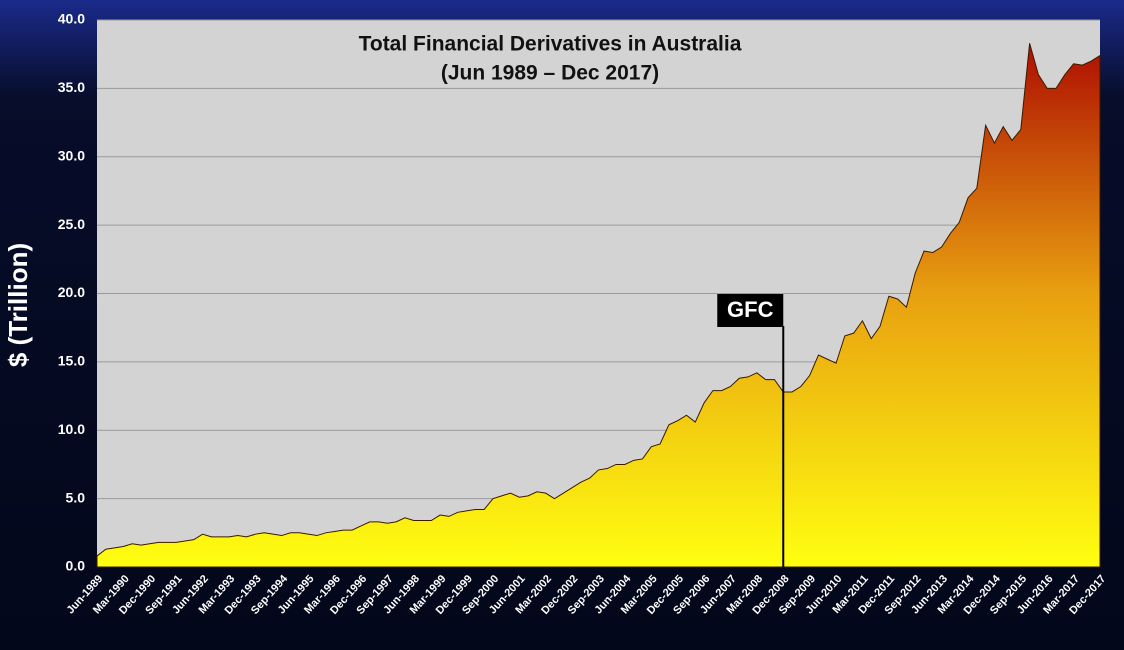  What do you see at coordinates (550, 73) in the screenshot?
I see `chart-subtitle: (Jun 1989 – Dec 2017)` at bounding box center [550, 73].